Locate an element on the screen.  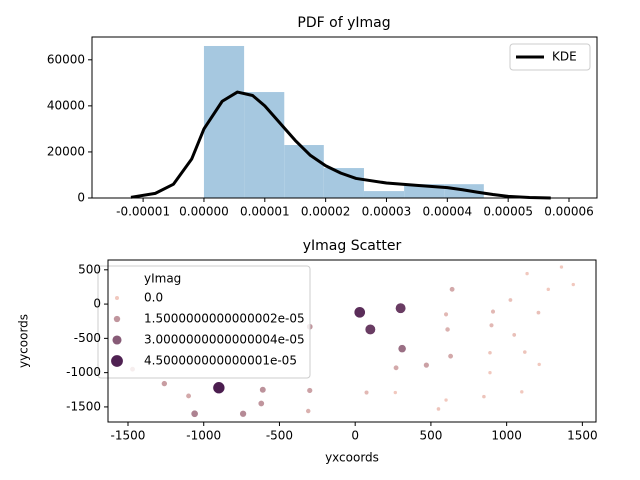
x-tick-label: 0.00003 is located at coordinates (387, 212).